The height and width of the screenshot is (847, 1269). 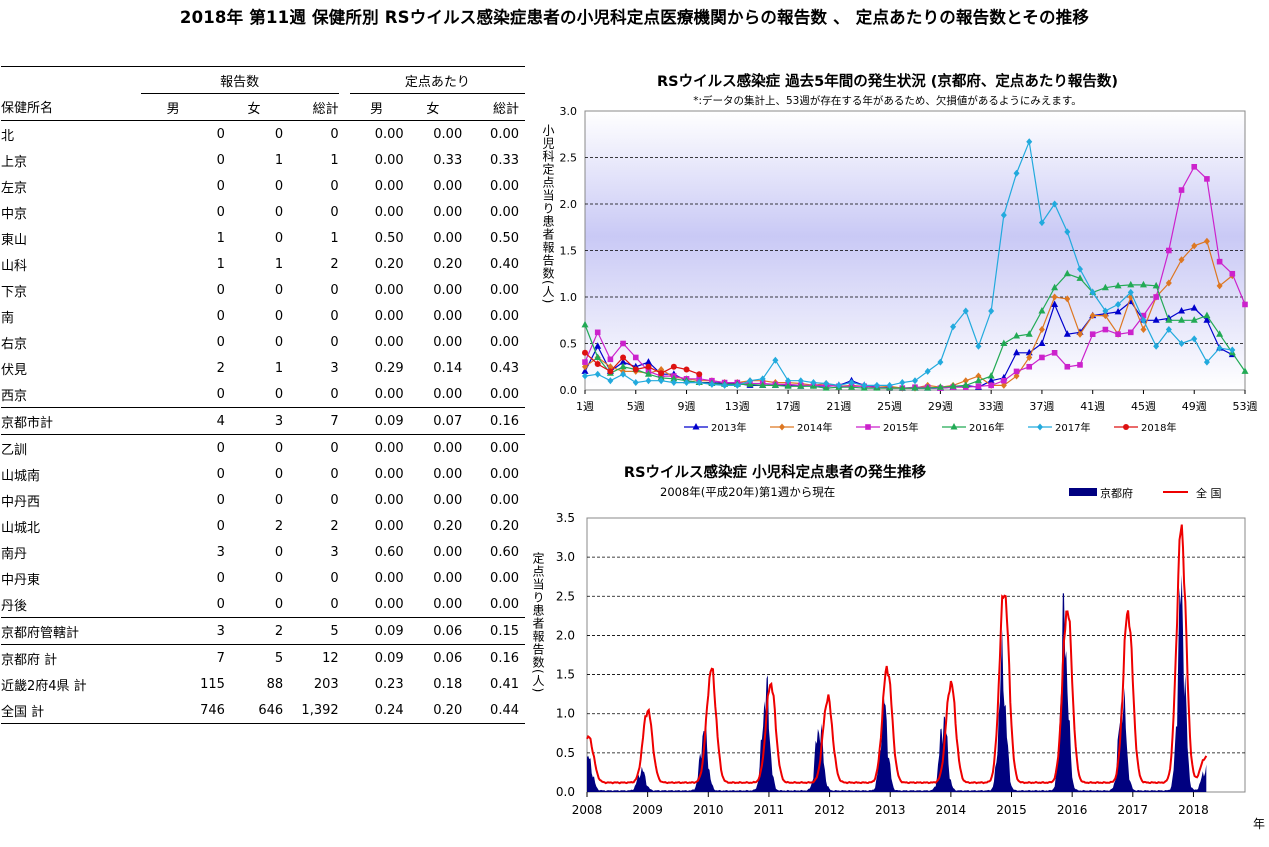 What do you see at coordinates (263, 684) in the screenshot?
I see `table-row: 近畿2府4県 計 115 88 203 0.23 0.18 0.41` at bounding box center [263, 684].